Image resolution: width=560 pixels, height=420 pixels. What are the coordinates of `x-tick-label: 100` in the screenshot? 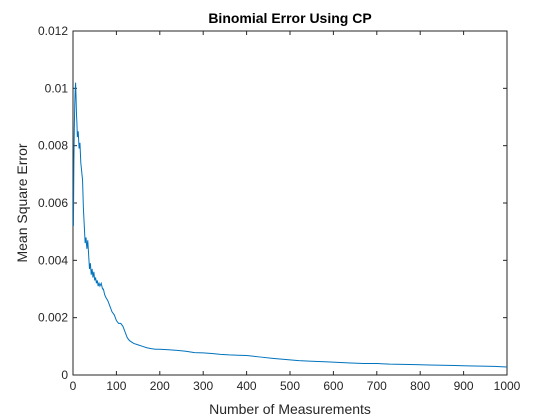 It's located at (116, 386).